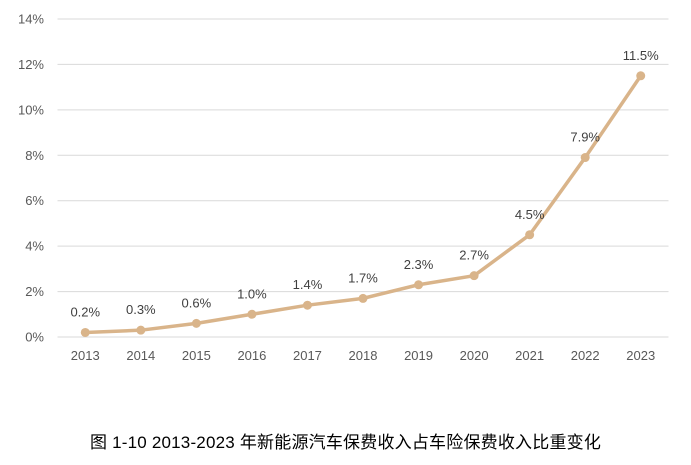  I want to click on x-axis-tick-label: 2020, so click(474, 355).